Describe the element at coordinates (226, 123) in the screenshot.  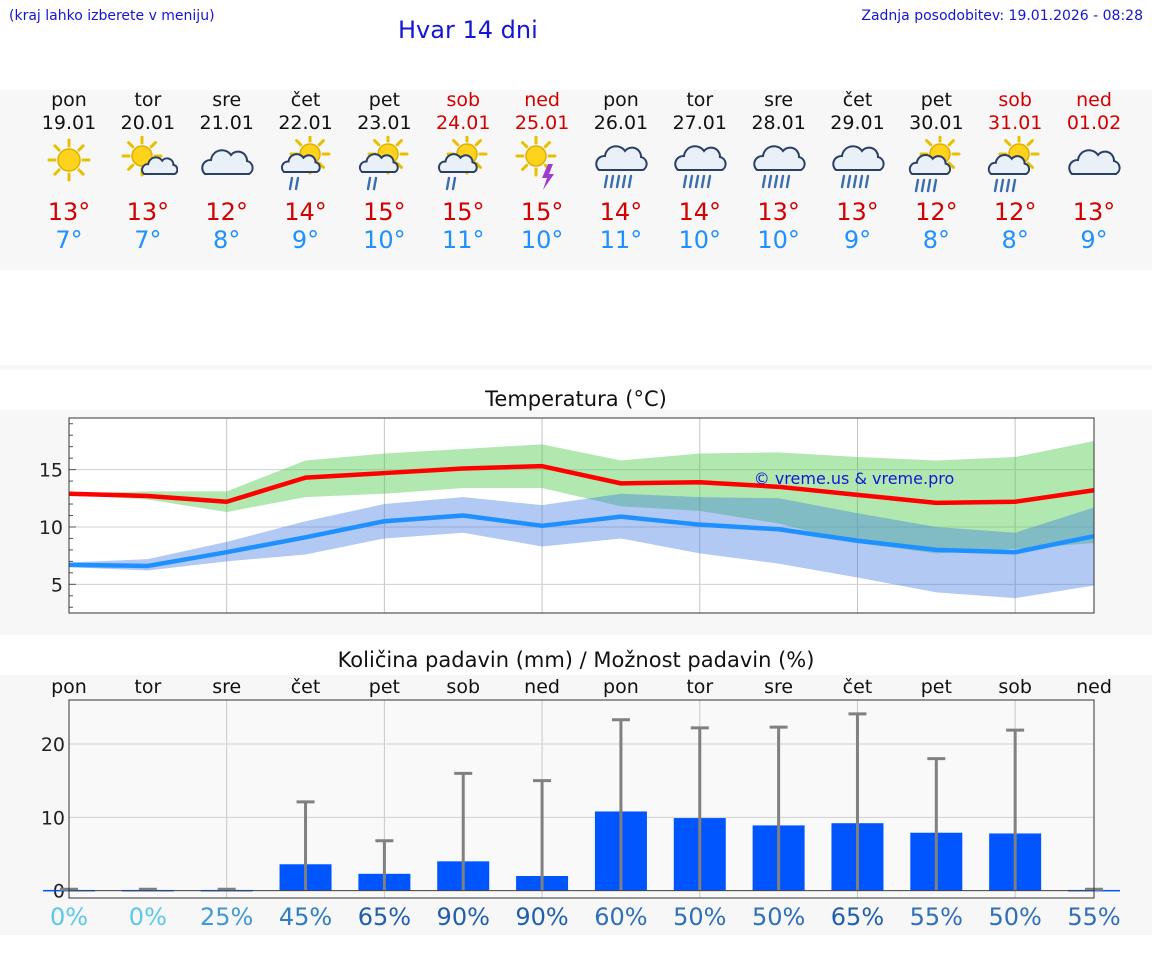
I see `day-date: 21.01` at that location.